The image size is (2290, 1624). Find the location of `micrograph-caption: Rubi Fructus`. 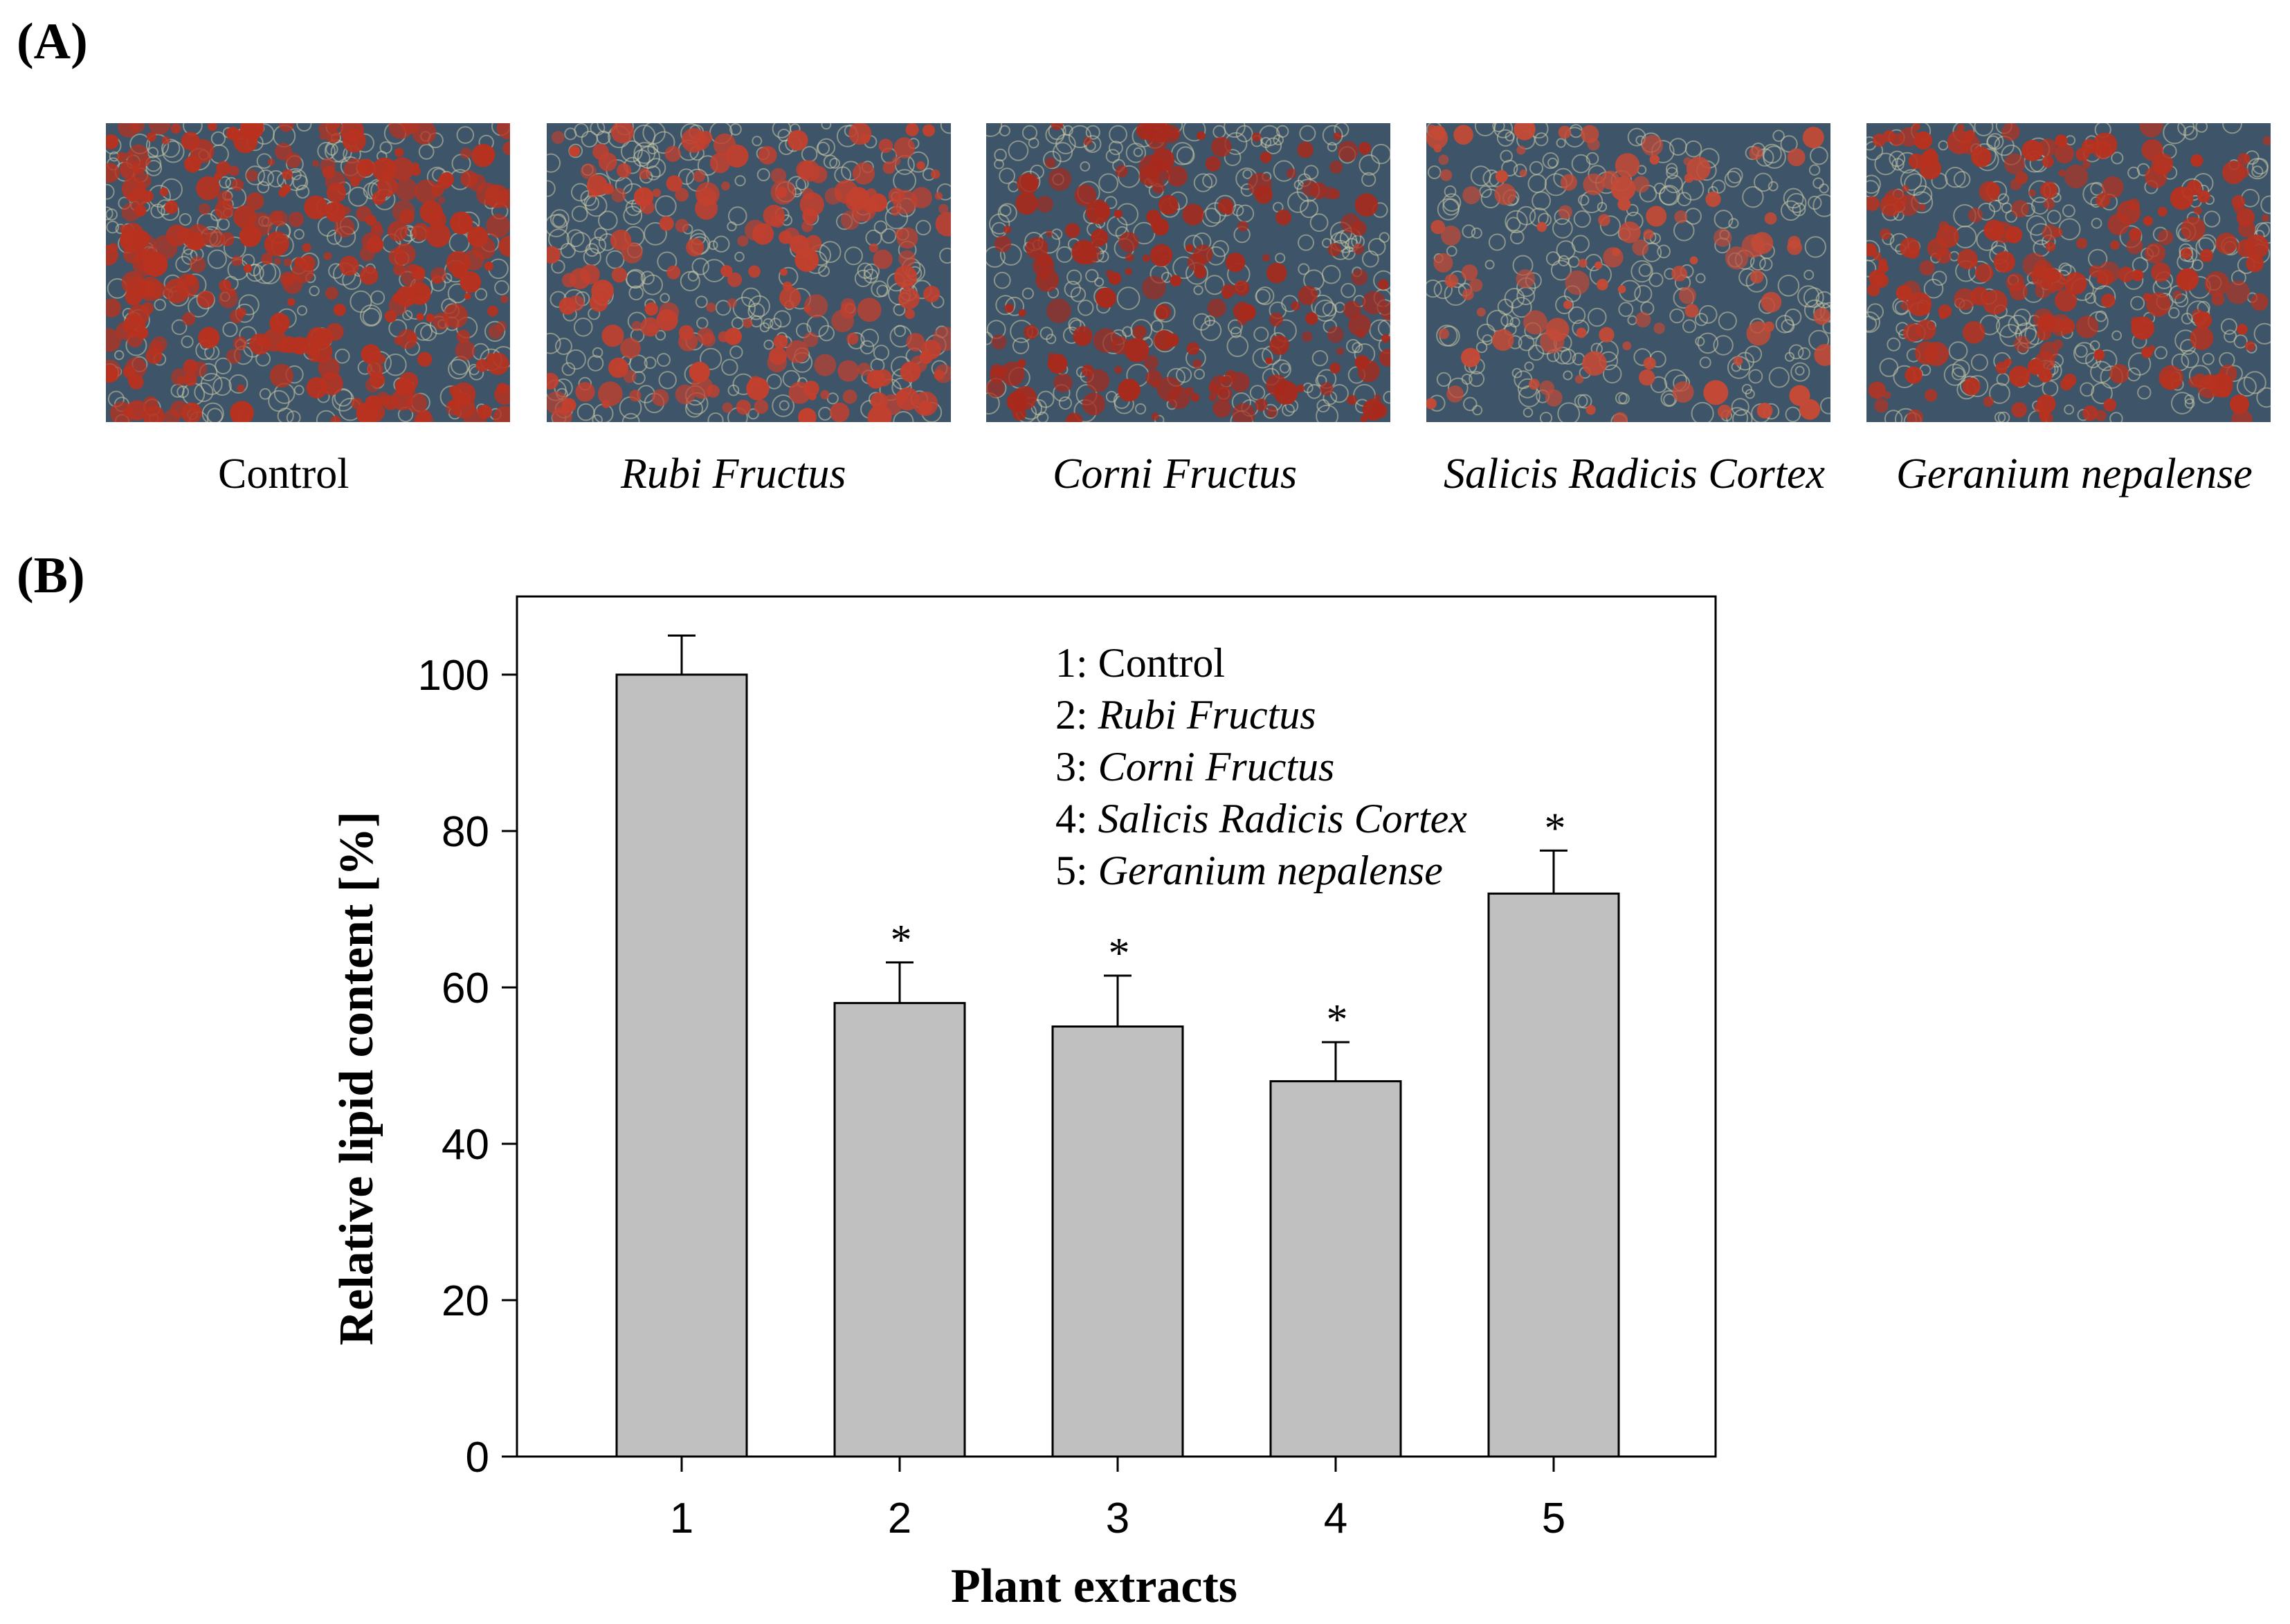

micrograph-caption: Rubi Fructus is located at coordinates (733, 474).